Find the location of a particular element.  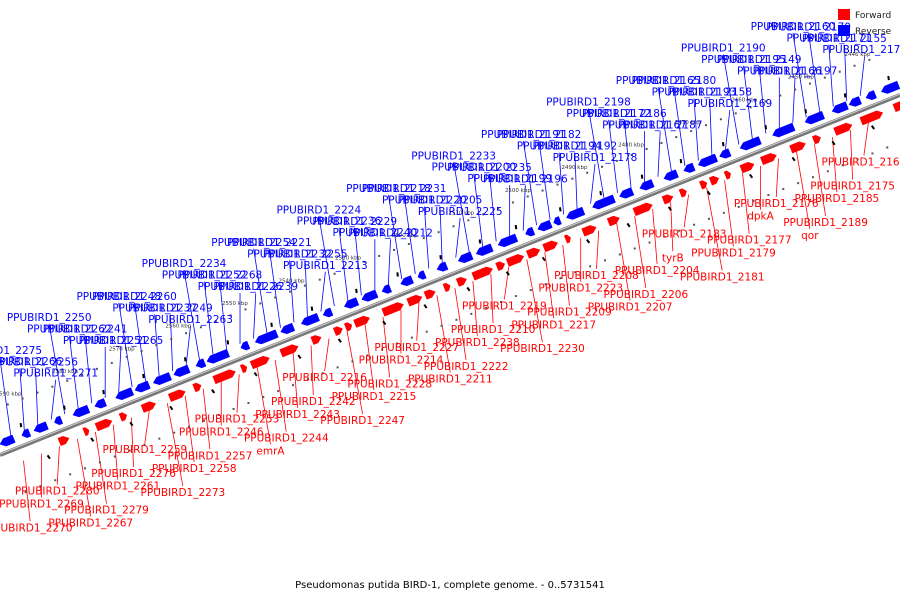

forward-gene-label: PPUBIRD1_2244 is located at coordinates (286, 439).